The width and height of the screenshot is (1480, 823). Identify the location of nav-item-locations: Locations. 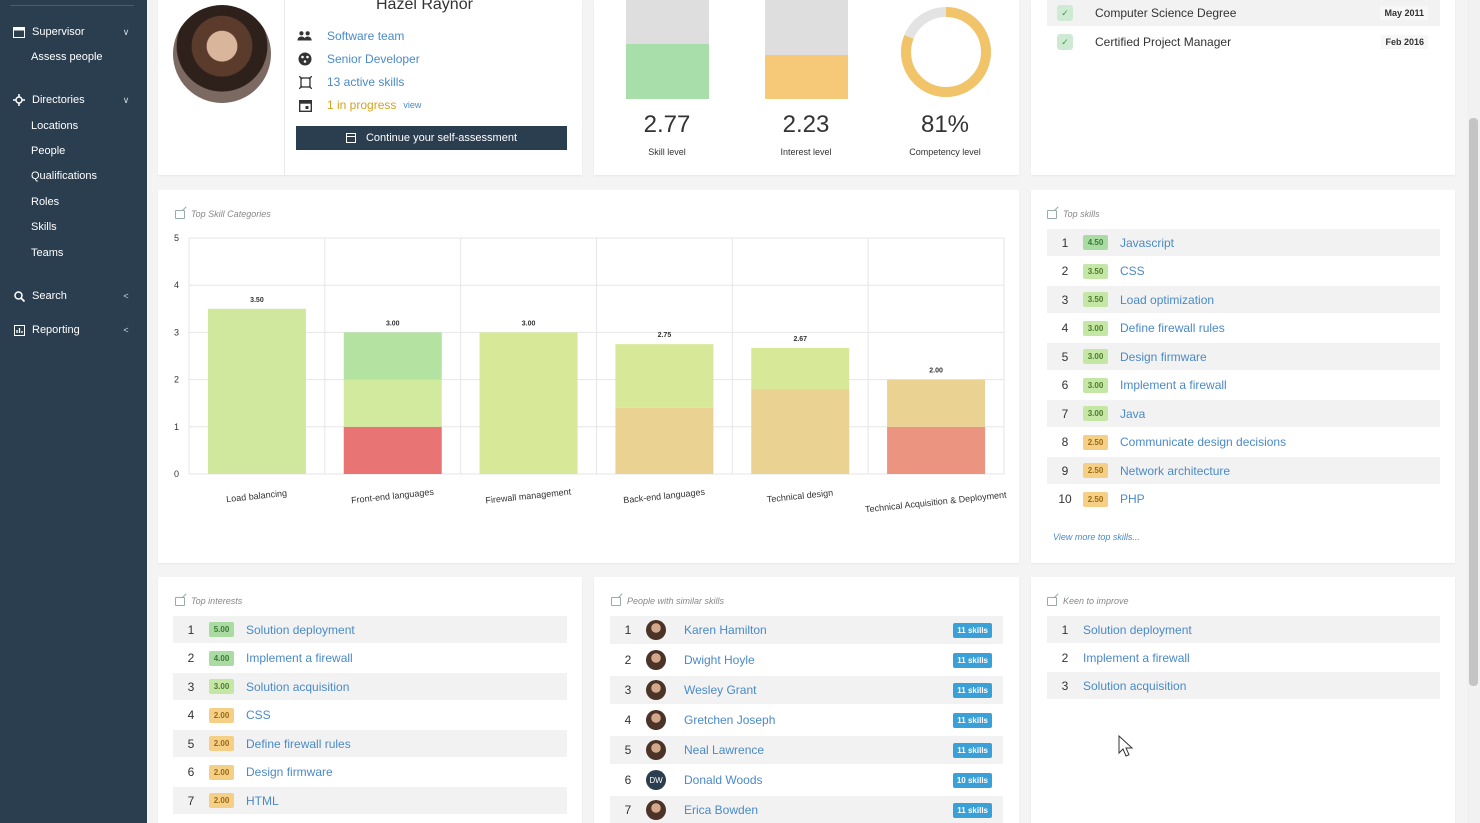
(55, 126).